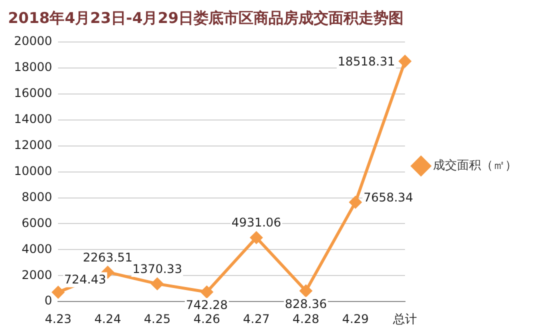 The height and width of the screenshot is (334, 537). What do you see at coordinates (475, 165) in the screenshot?
I see `legend-label: 成交面积（㎡）` at bounding box center [475, 165].